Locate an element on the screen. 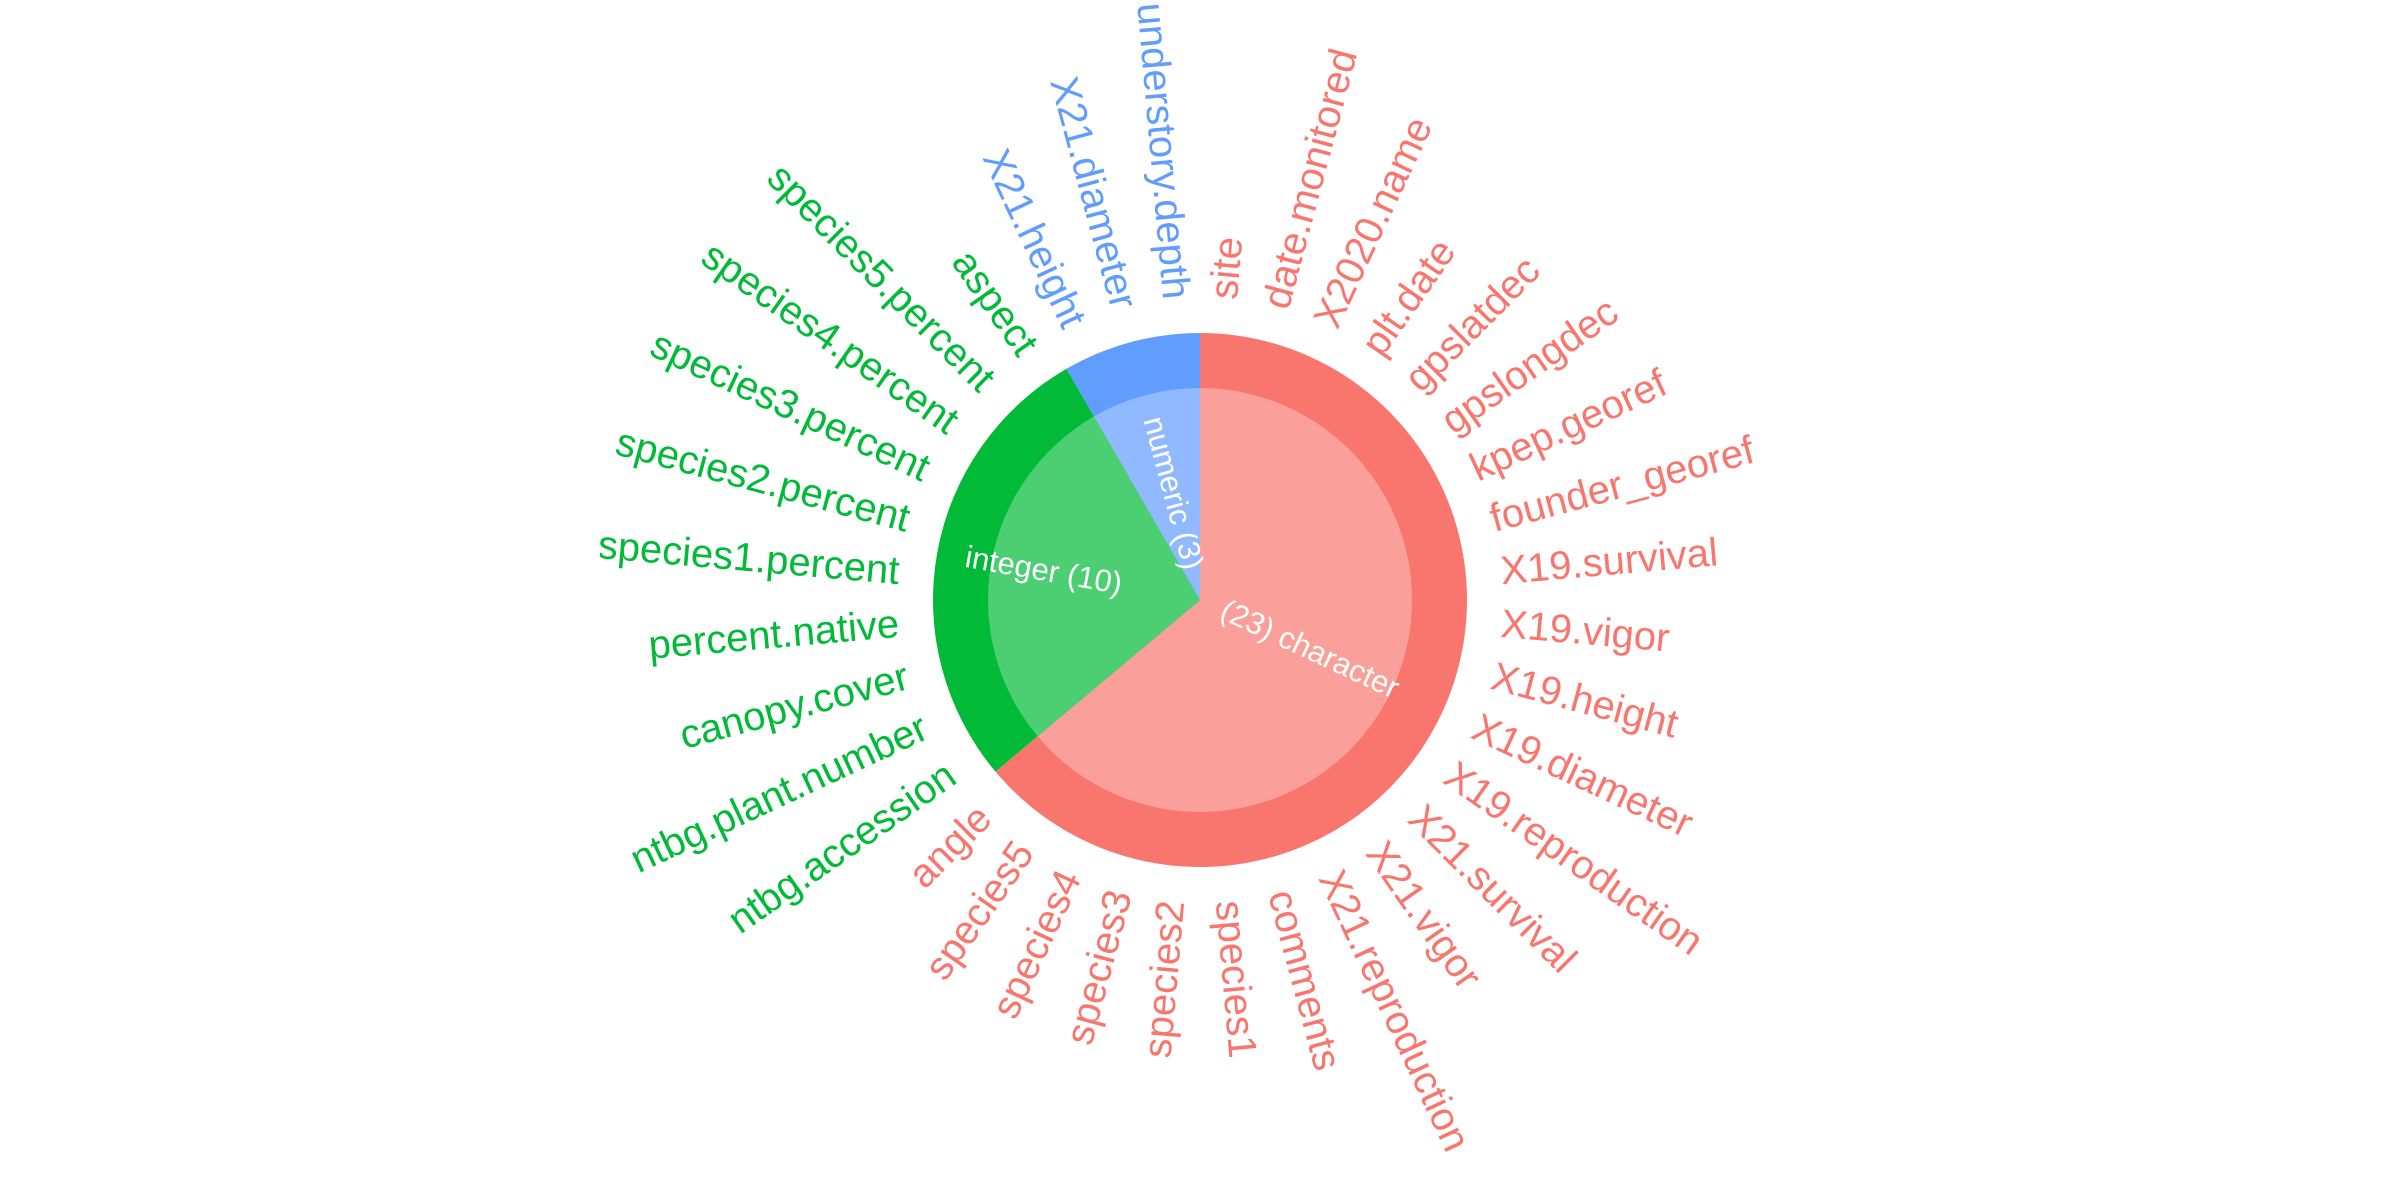 The width and height of the screenshot is (2400, 1200). variable-label-percent-native: percent.native is located at coordinates (774, 635).